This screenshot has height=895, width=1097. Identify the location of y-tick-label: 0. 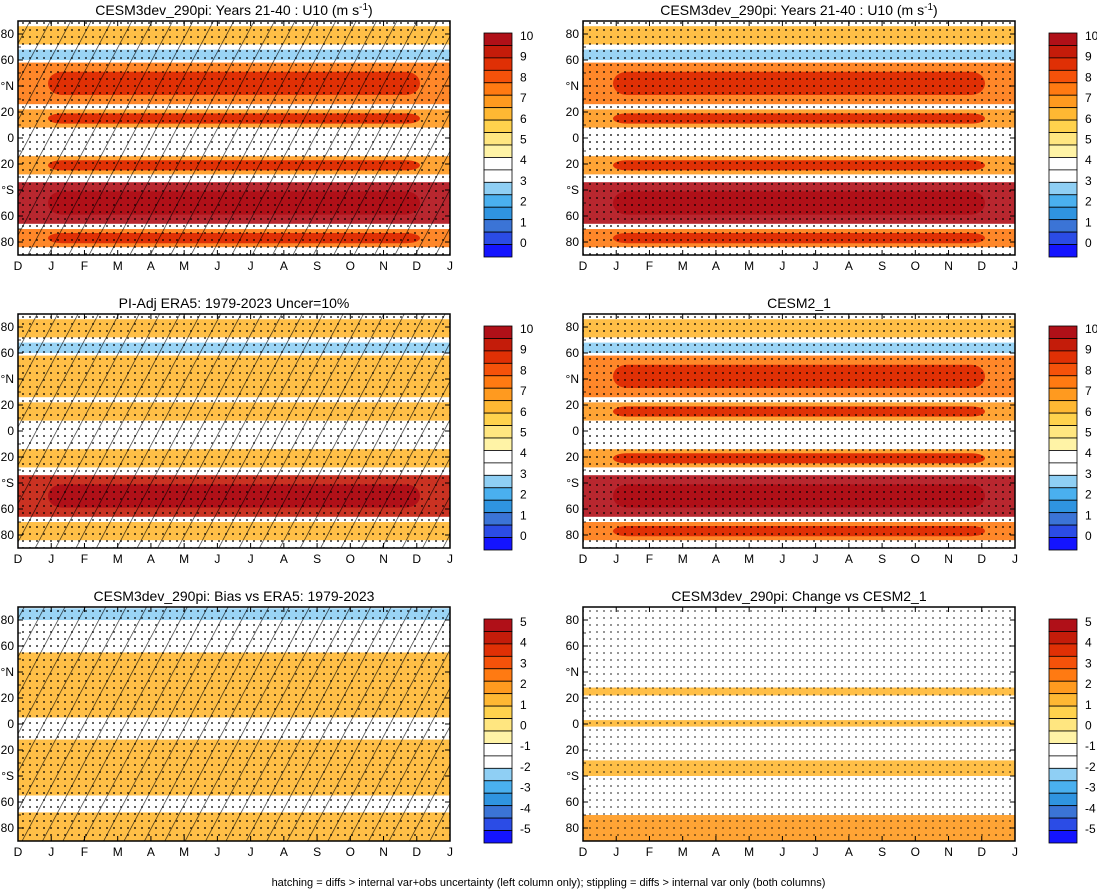
(10, 431).